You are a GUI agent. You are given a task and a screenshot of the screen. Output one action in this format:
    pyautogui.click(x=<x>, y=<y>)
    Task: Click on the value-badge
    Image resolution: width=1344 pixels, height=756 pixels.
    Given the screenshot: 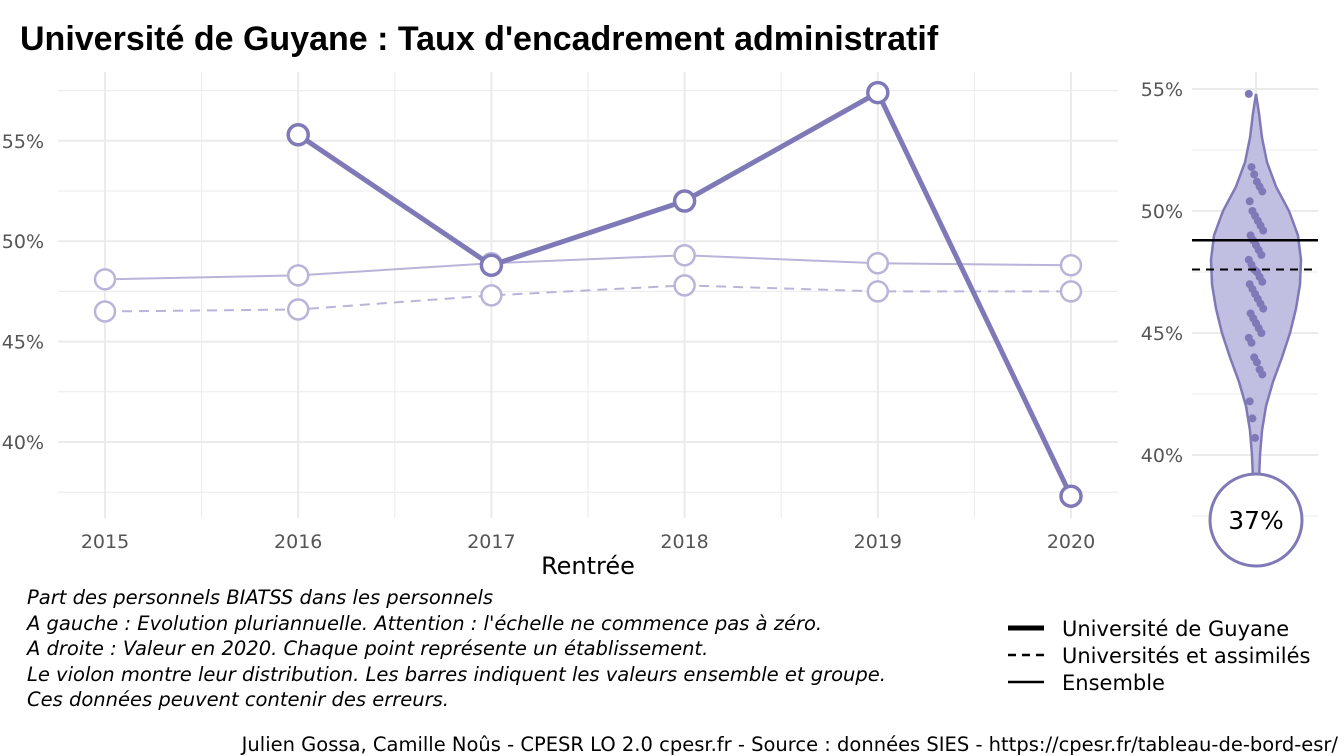 What is the action you would take?
    pyautogui.click(x=1256, y=520)
    